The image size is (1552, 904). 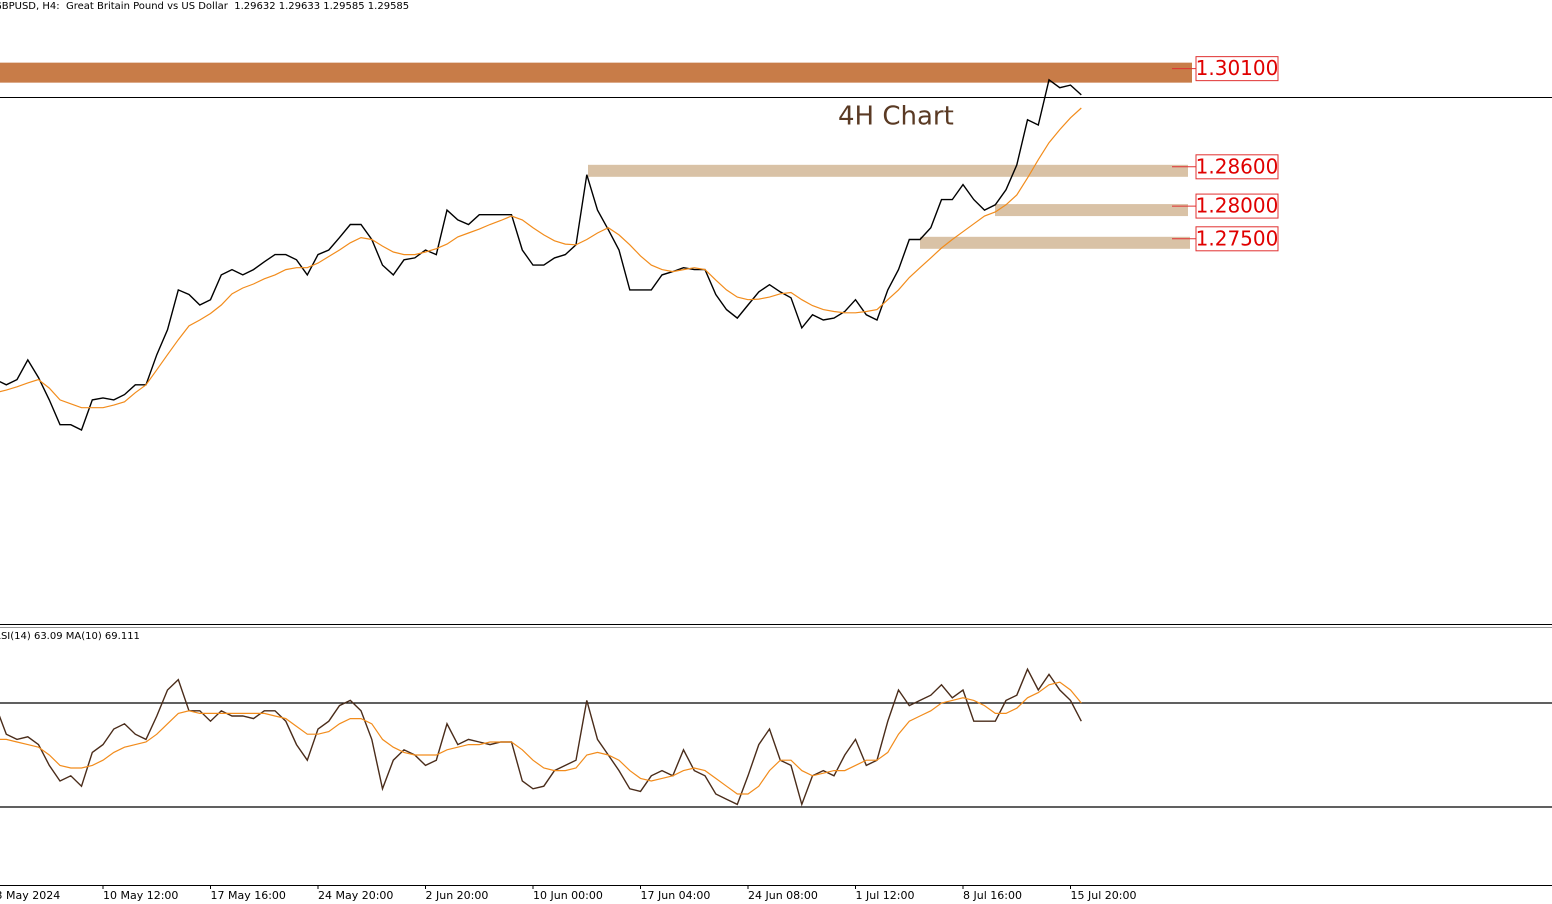 I want to click on x-tick-label: 2 Jun 20:00, so click(x=457, y=895).